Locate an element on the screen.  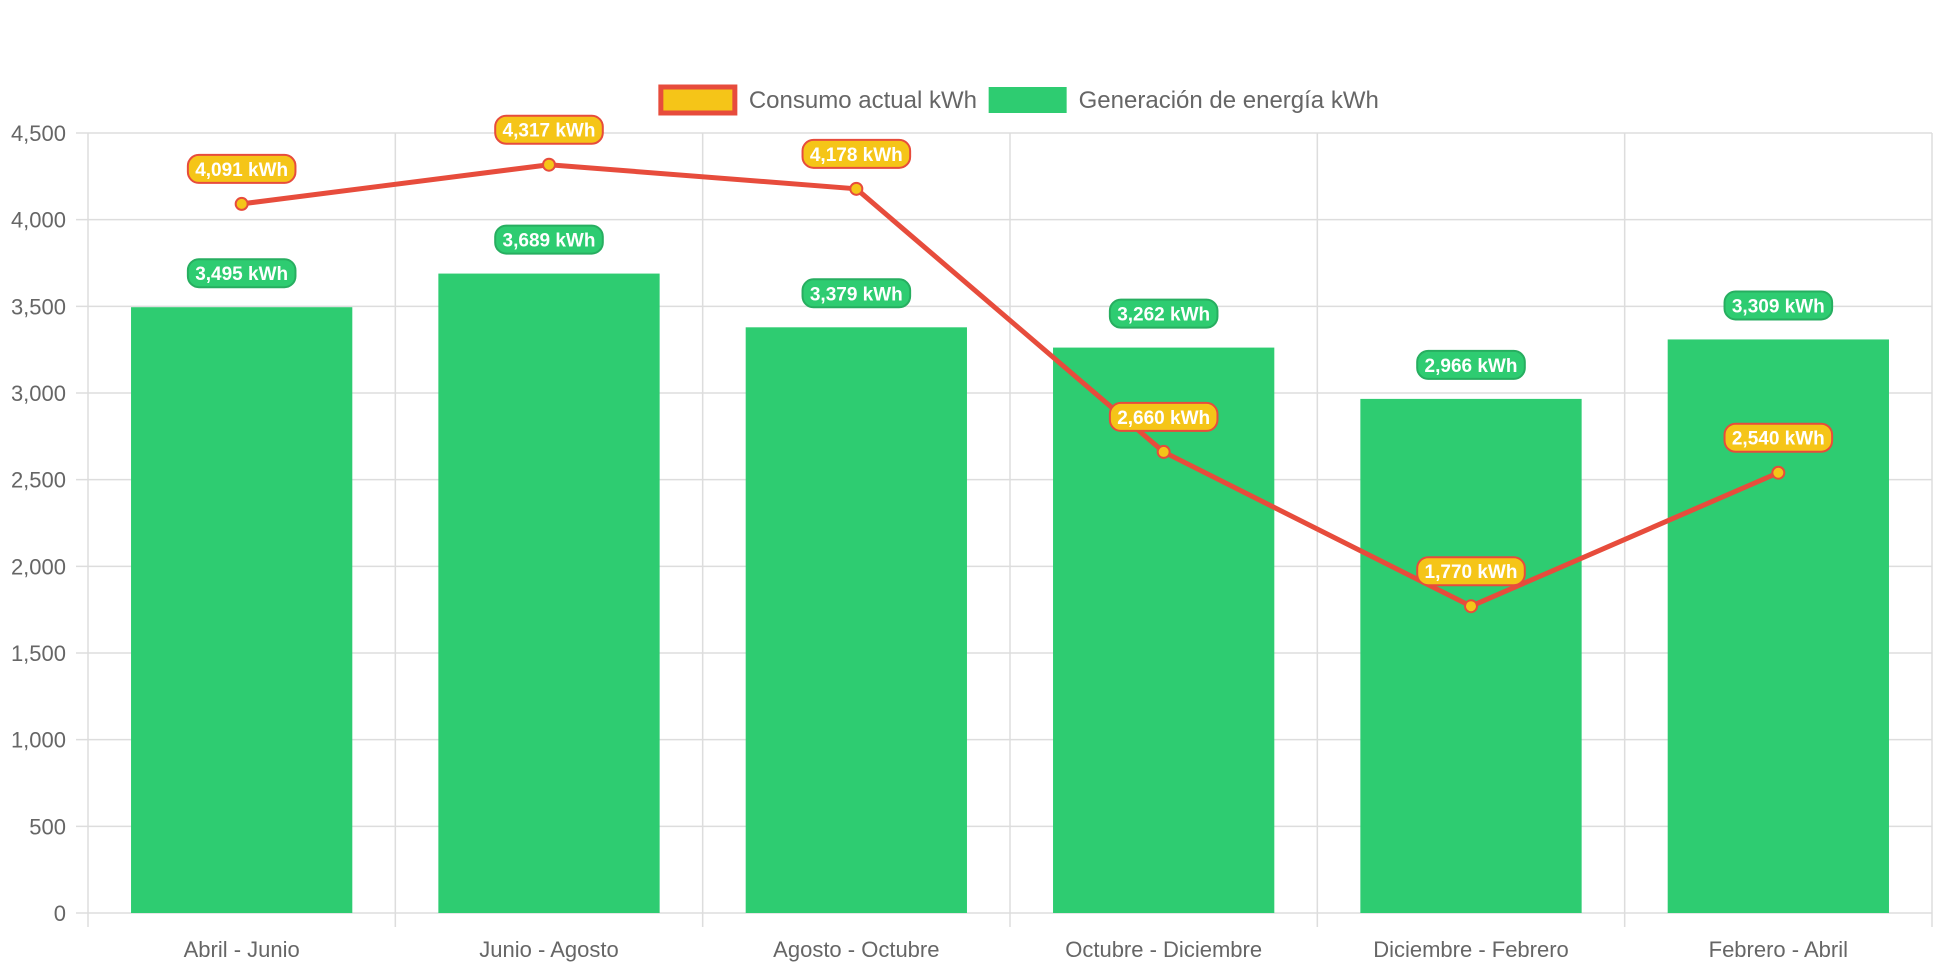
legend-label: Generación de energía kWh is located at coordinates (1229, 100).